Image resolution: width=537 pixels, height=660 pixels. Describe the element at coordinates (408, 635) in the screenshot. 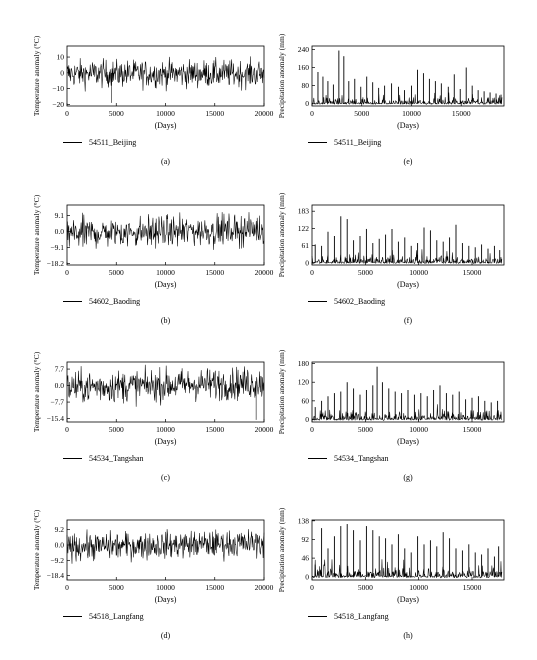

I see `panel-letter: (h)` at that location.